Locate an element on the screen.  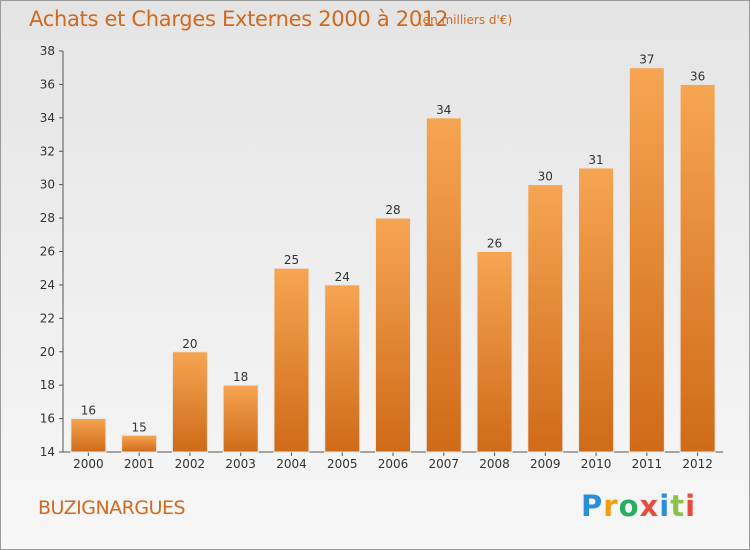
x-tick-label-2006: 2006 is located at coordinates (393, 464).